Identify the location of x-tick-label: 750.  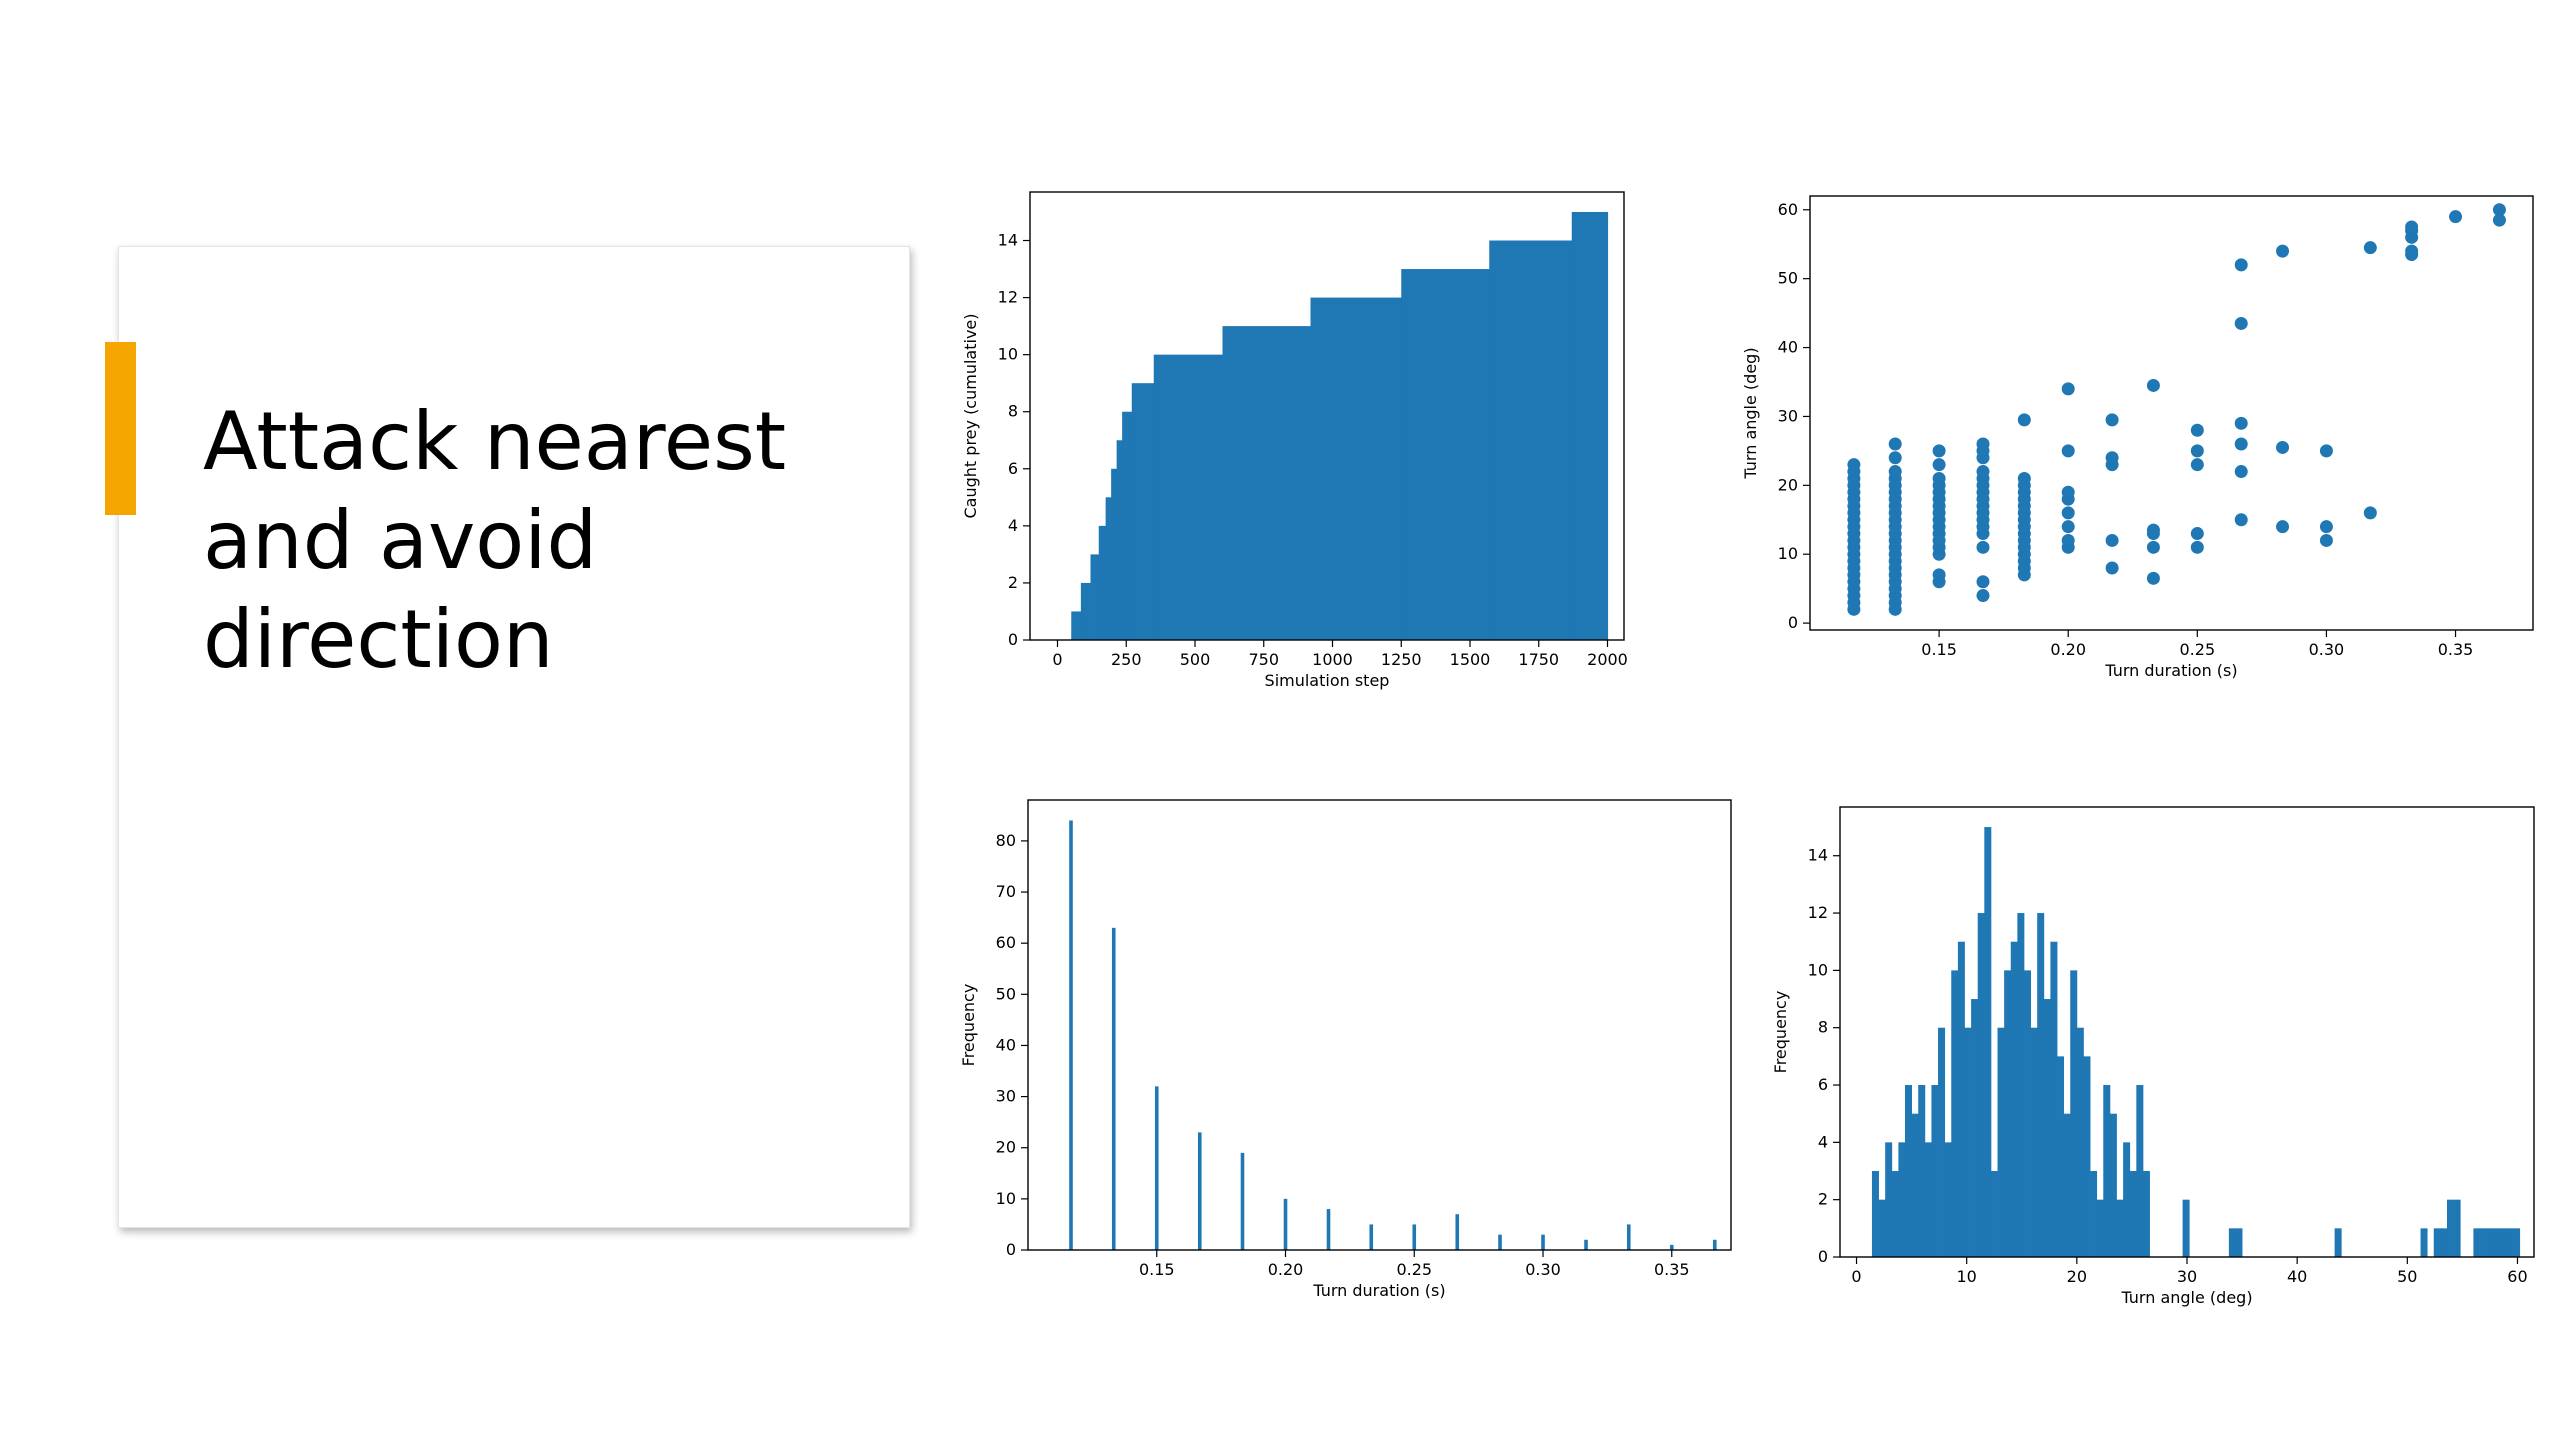
(1263, 659).